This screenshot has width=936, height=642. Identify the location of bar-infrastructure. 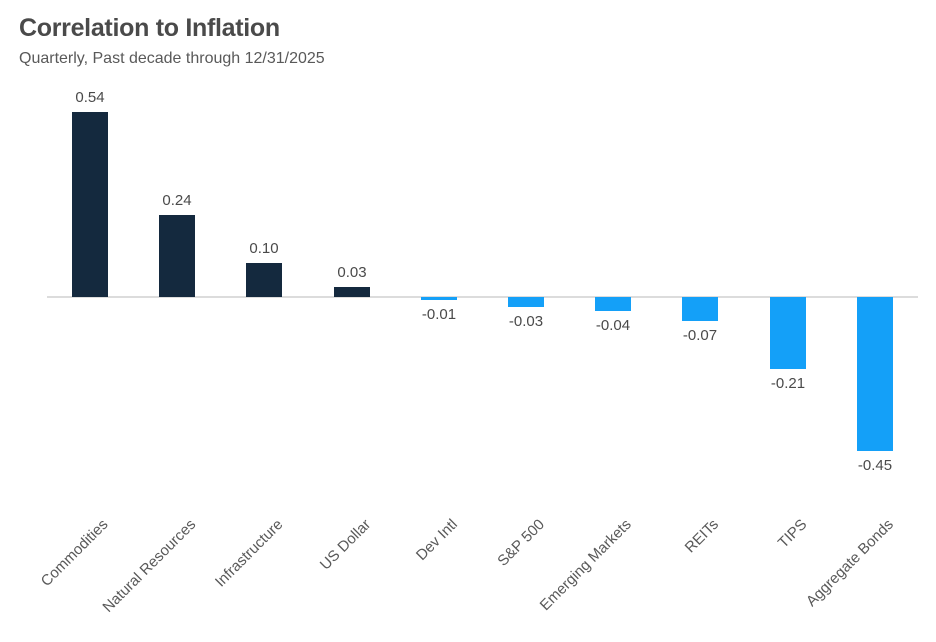
(264, 280).